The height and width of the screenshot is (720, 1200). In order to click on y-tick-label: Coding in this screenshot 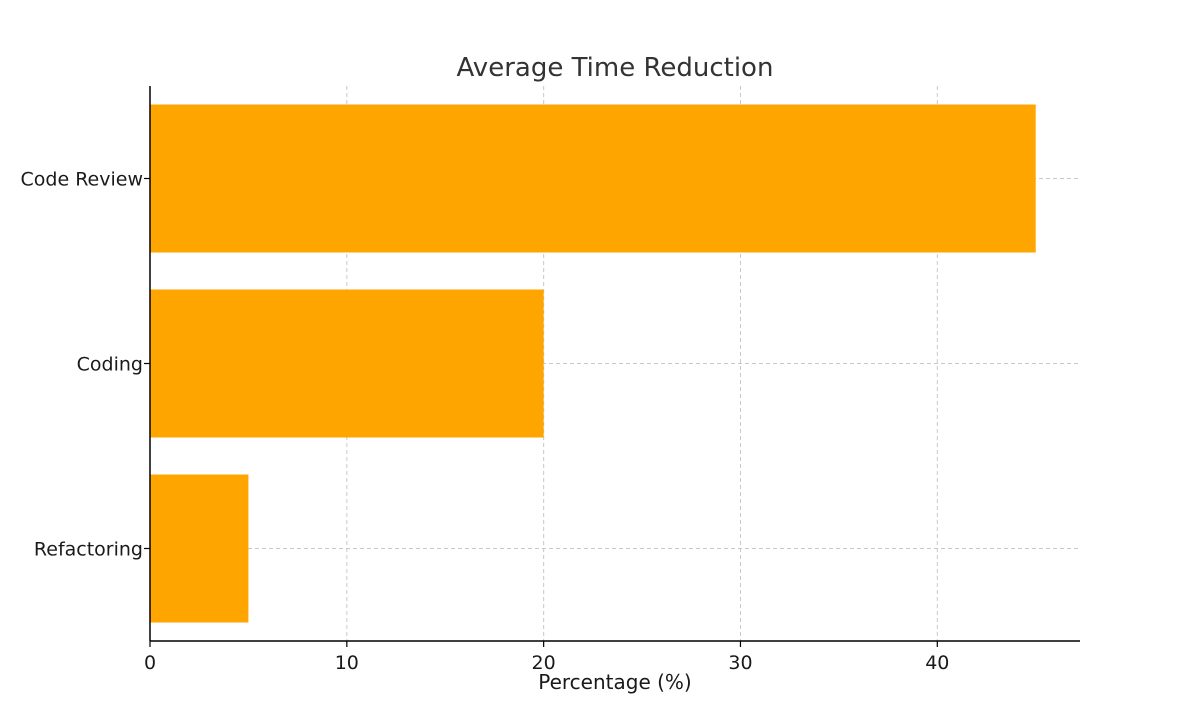, I will do `click(110, 365)`.